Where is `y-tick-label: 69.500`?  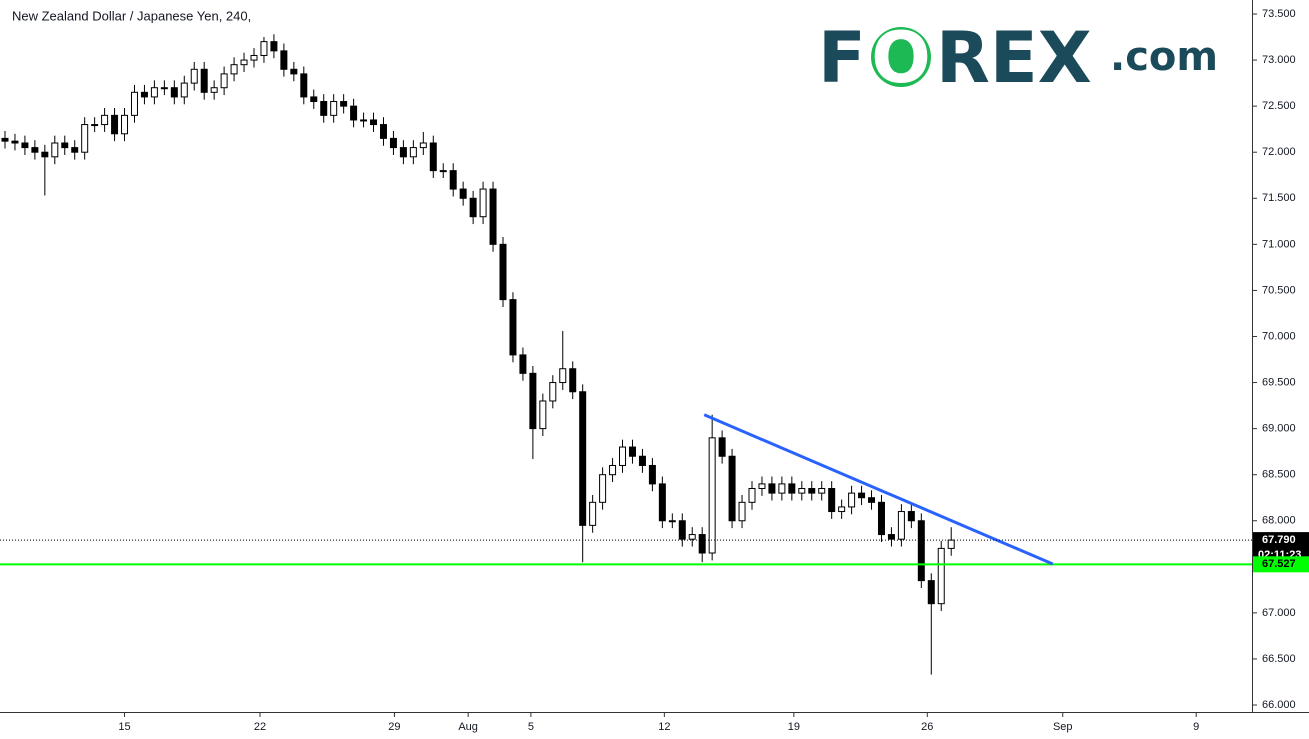 y-tick-label: 69.500 is located at coordinates (1279, 382).